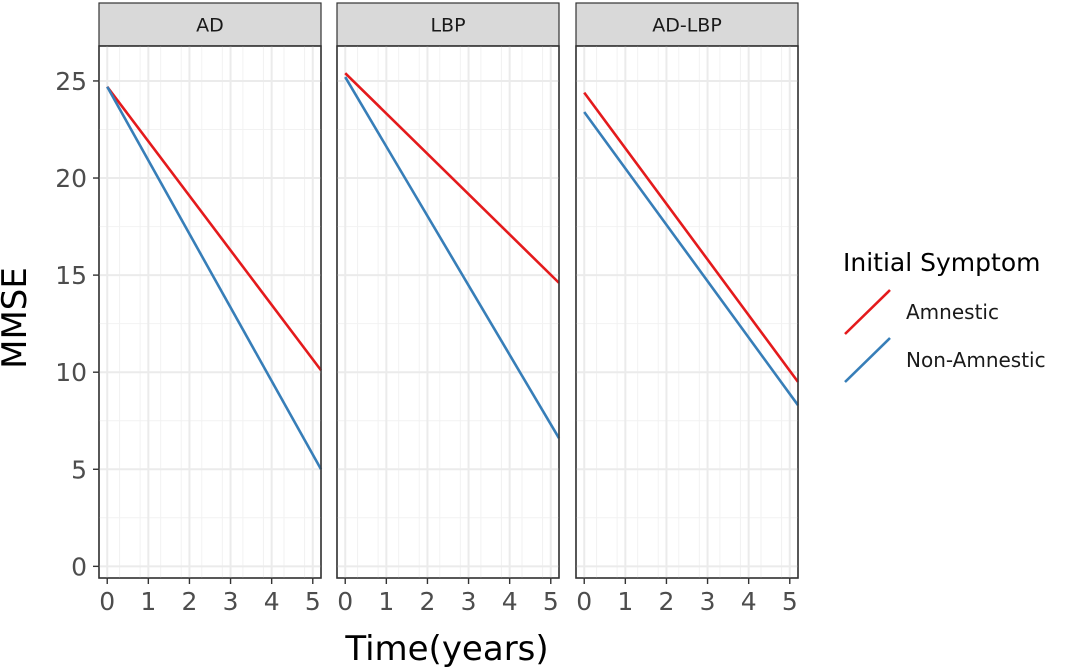 The height and width of the screenshot is (670, 1080). Describe the element at coordinates (79, 469) in the screenshot. I see `y-tick-label: 5` at that location.